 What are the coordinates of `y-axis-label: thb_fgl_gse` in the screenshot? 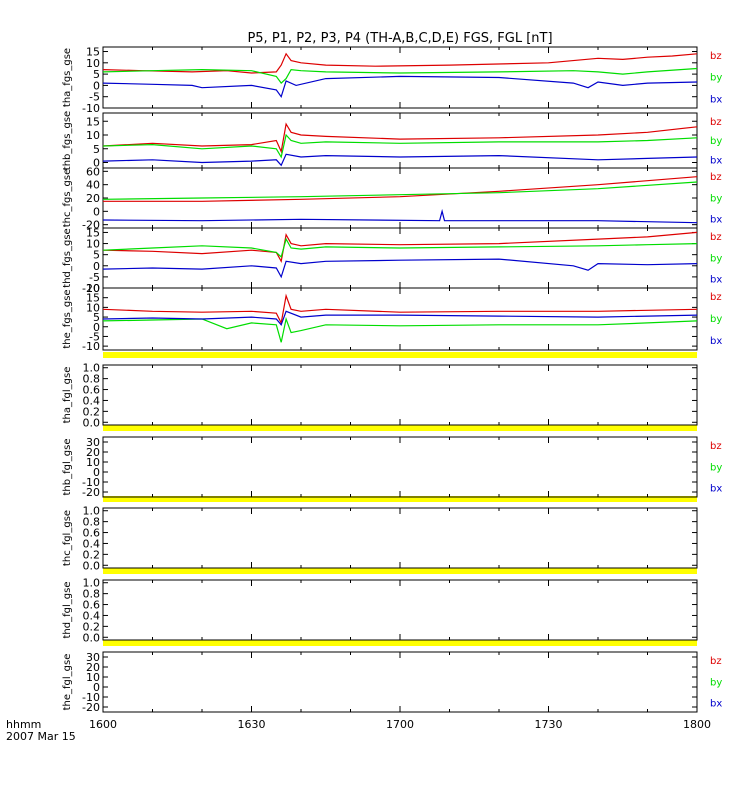 It's located at (67, 467).